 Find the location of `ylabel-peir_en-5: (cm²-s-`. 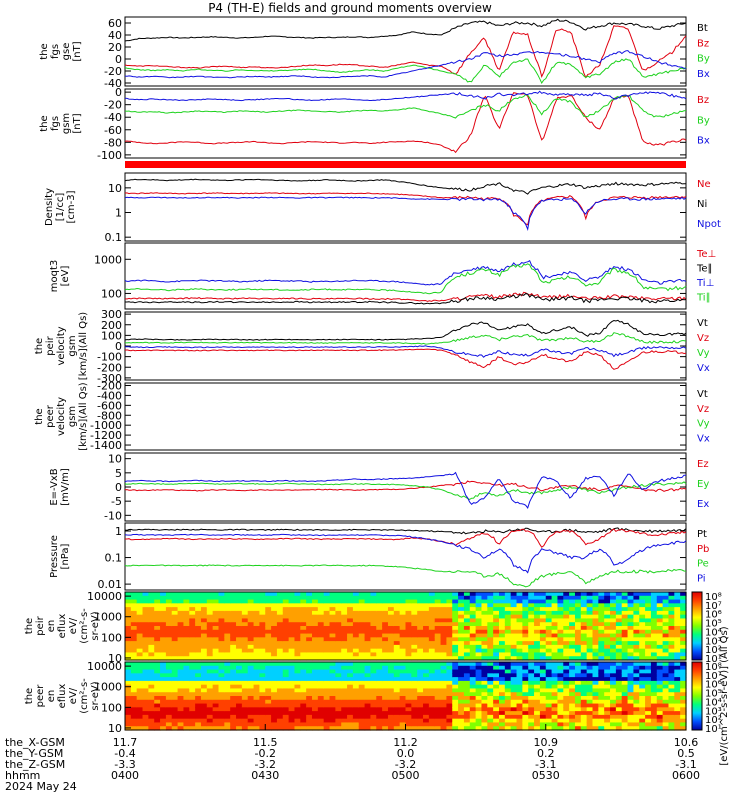

ylabel-peir_en-5: (cm²-s- is located at coordinates (84, 626).